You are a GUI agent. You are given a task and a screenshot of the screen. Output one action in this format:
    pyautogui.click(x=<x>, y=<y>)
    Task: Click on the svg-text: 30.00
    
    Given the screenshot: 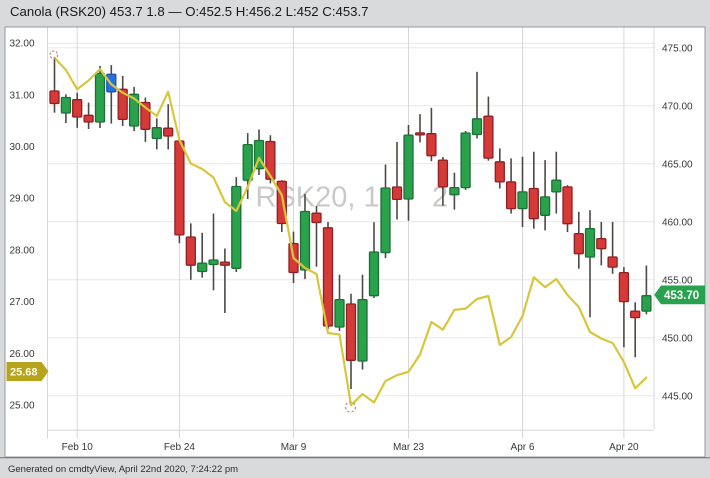 What is the action you would take?
    pyautogui.click(x=22, y=147)
    